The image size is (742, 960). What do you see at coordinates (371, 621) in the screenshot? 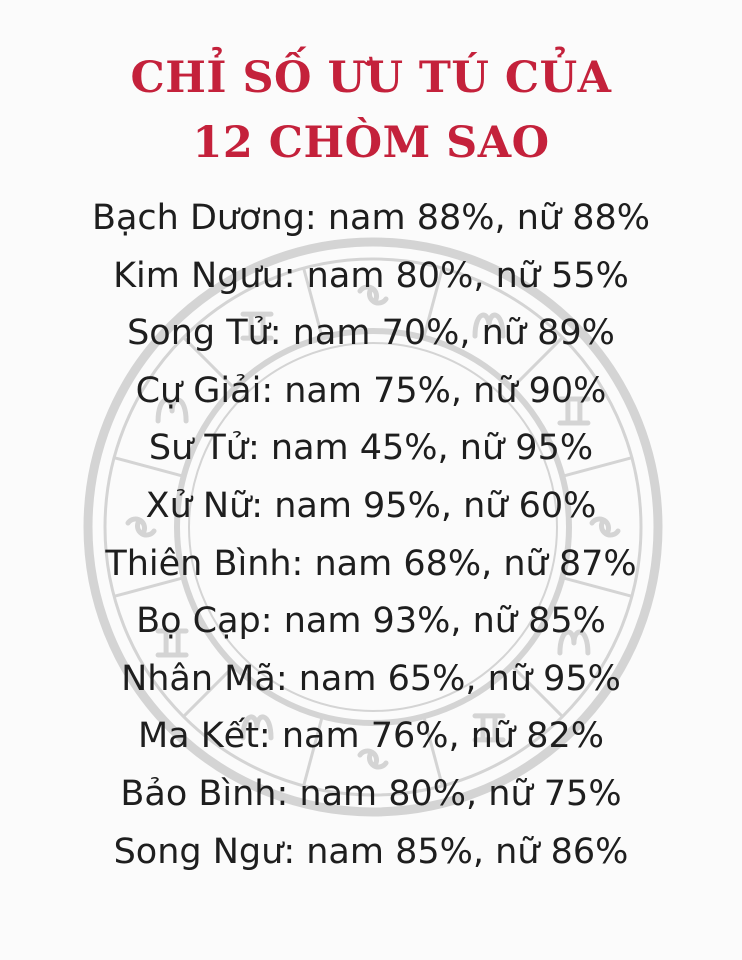
I see `list-item: Bọ Cạp: nam 93%, nữ 85%` at bounding box center [371, 621].